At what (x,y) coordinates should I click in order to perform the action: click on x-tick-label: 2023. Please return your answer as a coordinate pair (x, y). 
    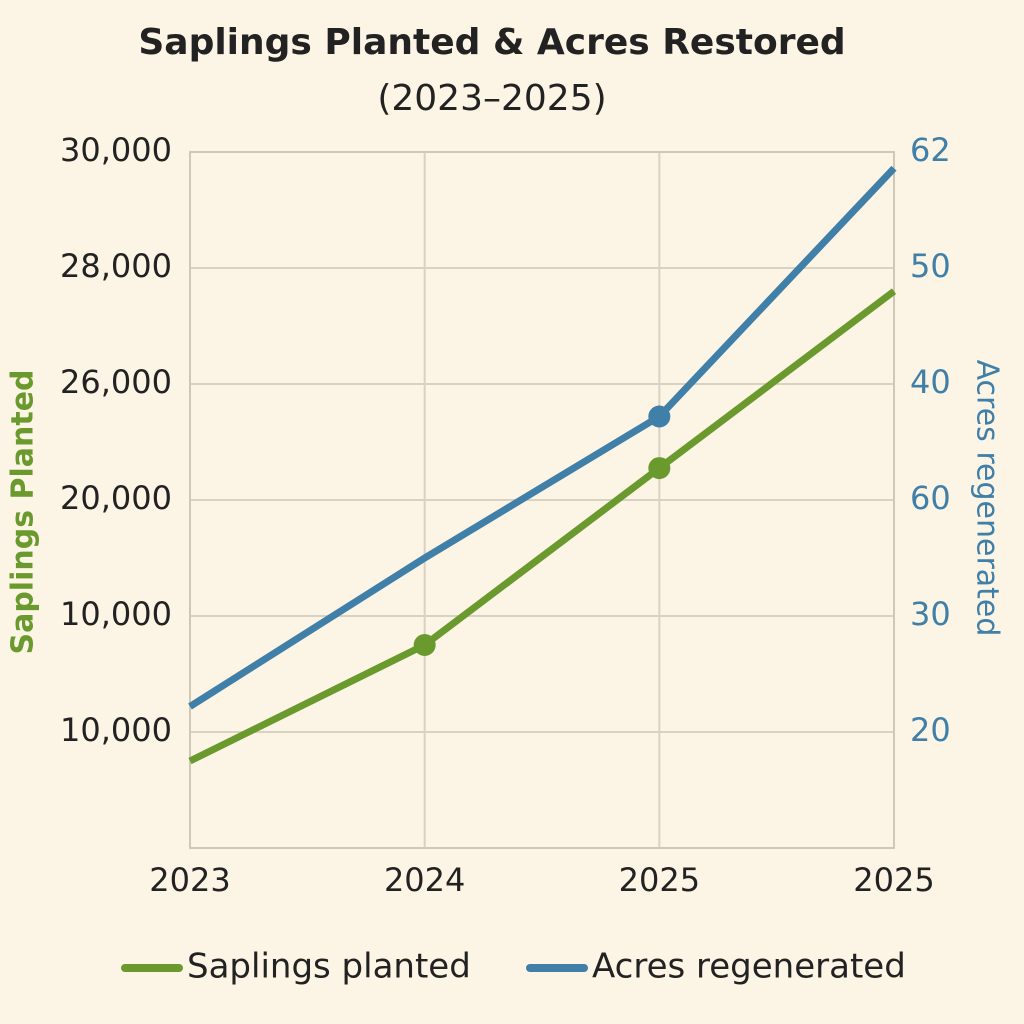
    Looking at the image, I should click on (189, 880).